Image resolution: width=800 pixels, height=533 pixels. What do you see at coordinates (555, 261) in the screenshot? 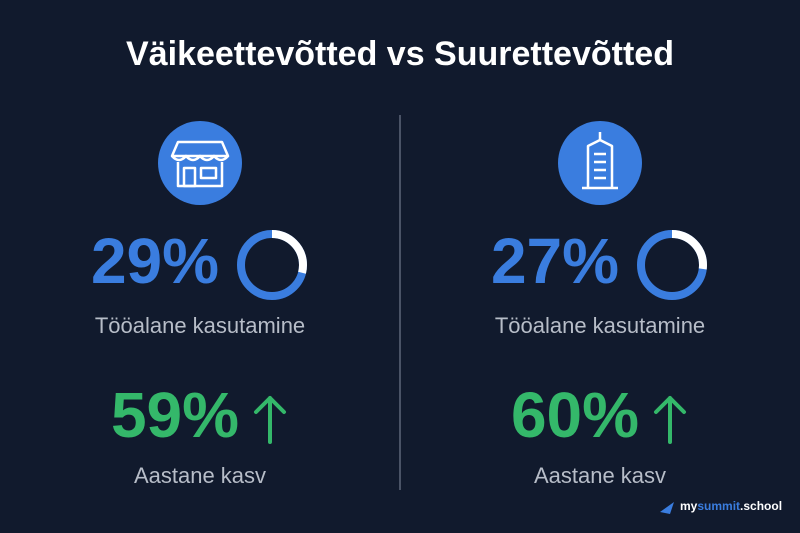
I see `usage-value: 27%` at bounding box center [555, 261].